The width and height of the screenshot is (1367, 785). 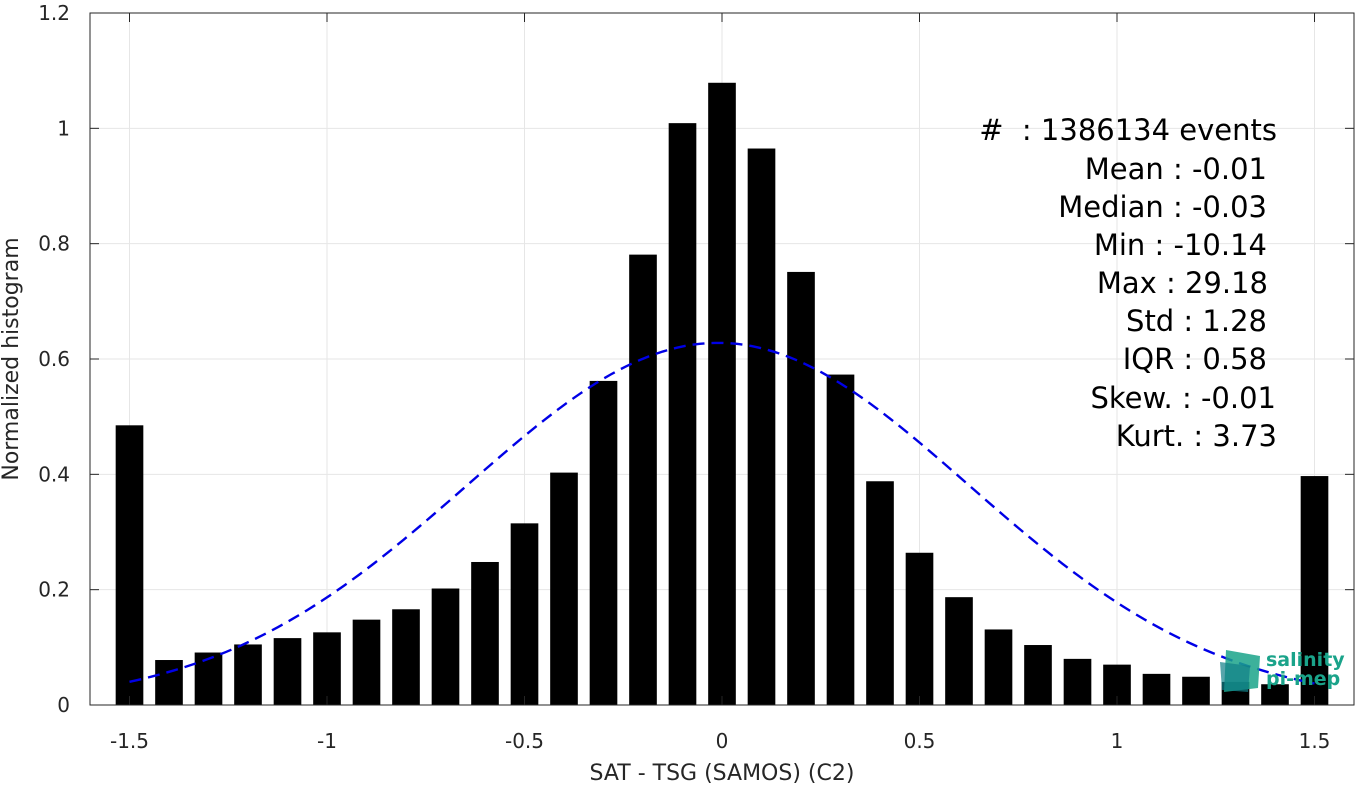 What do you see at coordinates (63, 705) in the screenshot?
I see `y-tick-label-0: 0` at bounding box center [63, 705].